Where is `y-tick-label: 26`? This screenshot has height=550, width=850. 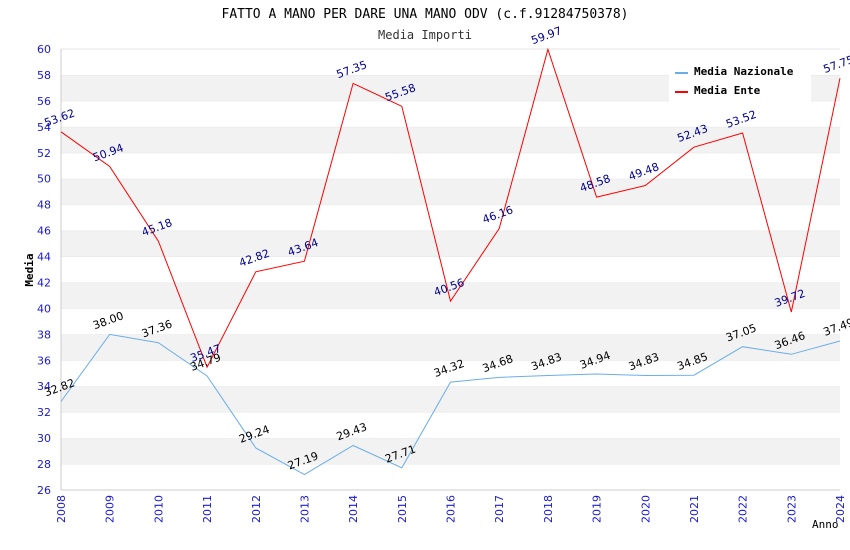 y-tick-label: 26 is located at coordinates (44, 490).